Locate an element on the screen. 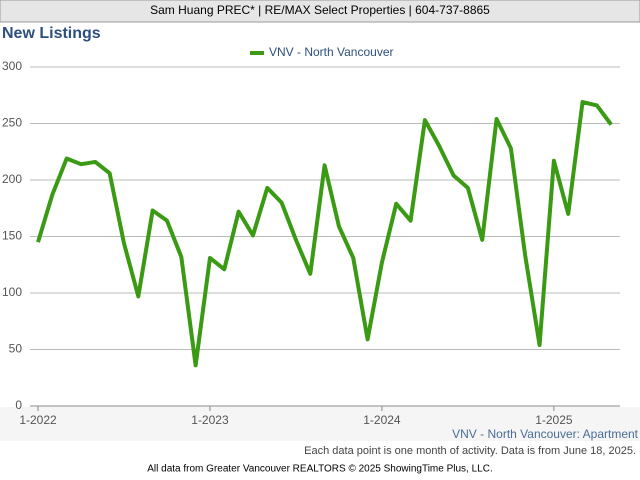 Image resolution: width=640 pixels, height=480 pixels. bottom-band is located at coordinates (320, 424).